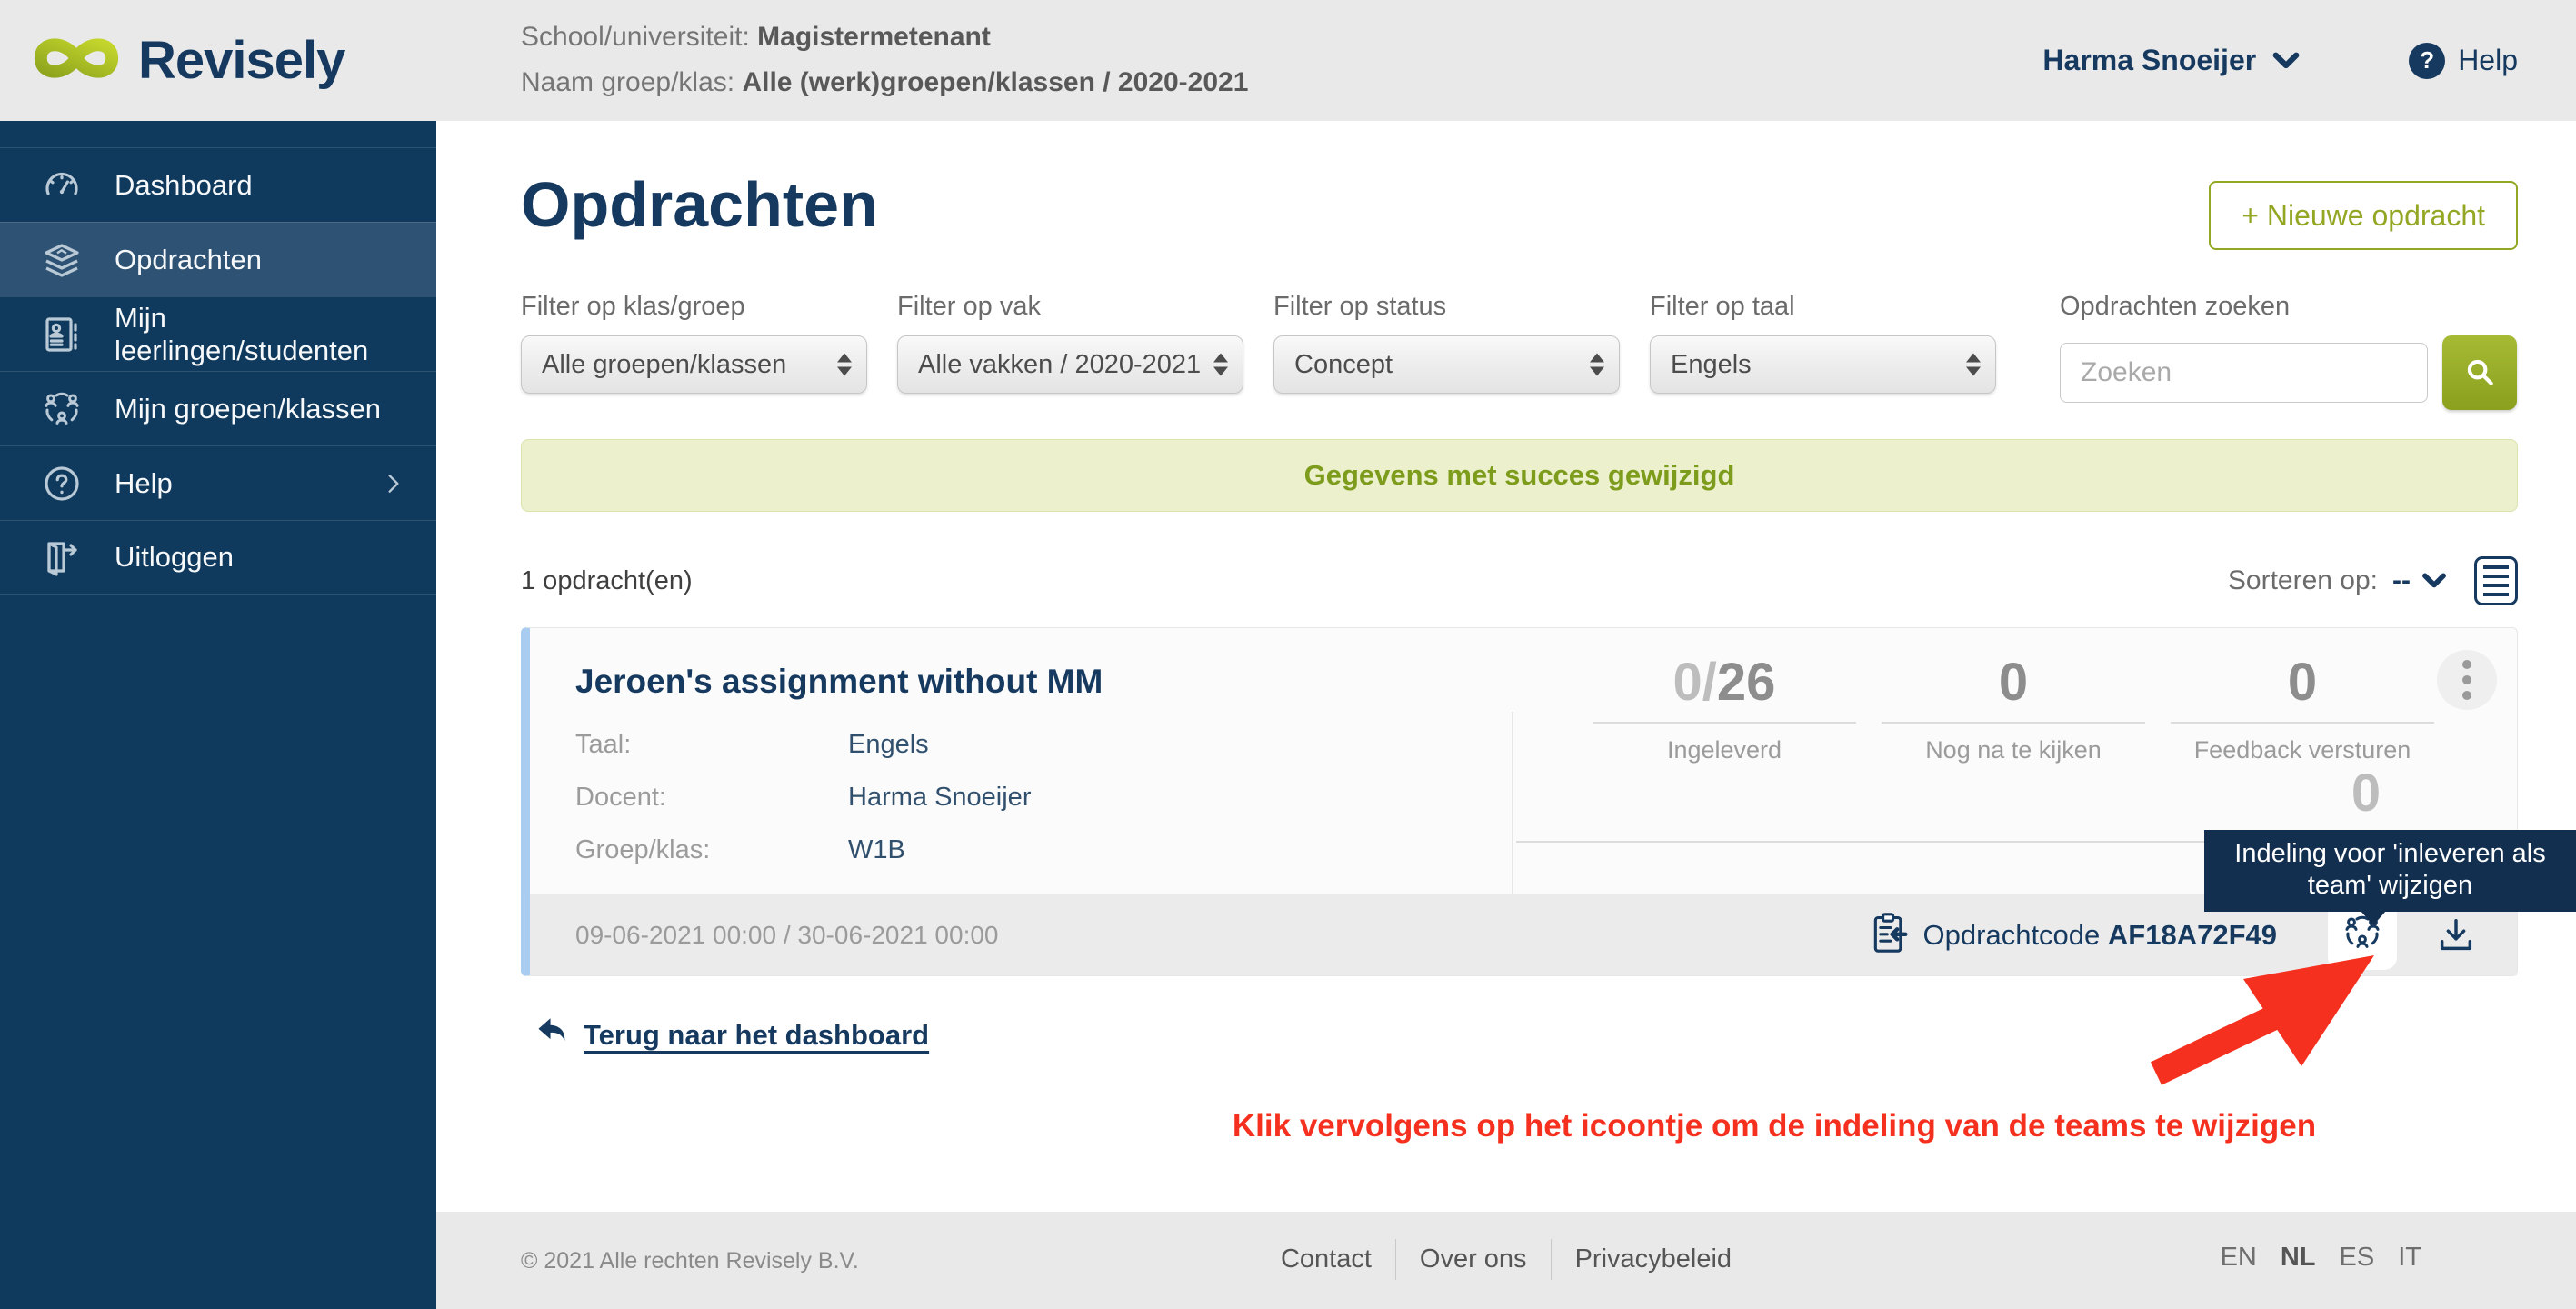  I want to click on sidebar-item-uitloggen: Uitloggen, so click(218, 557).